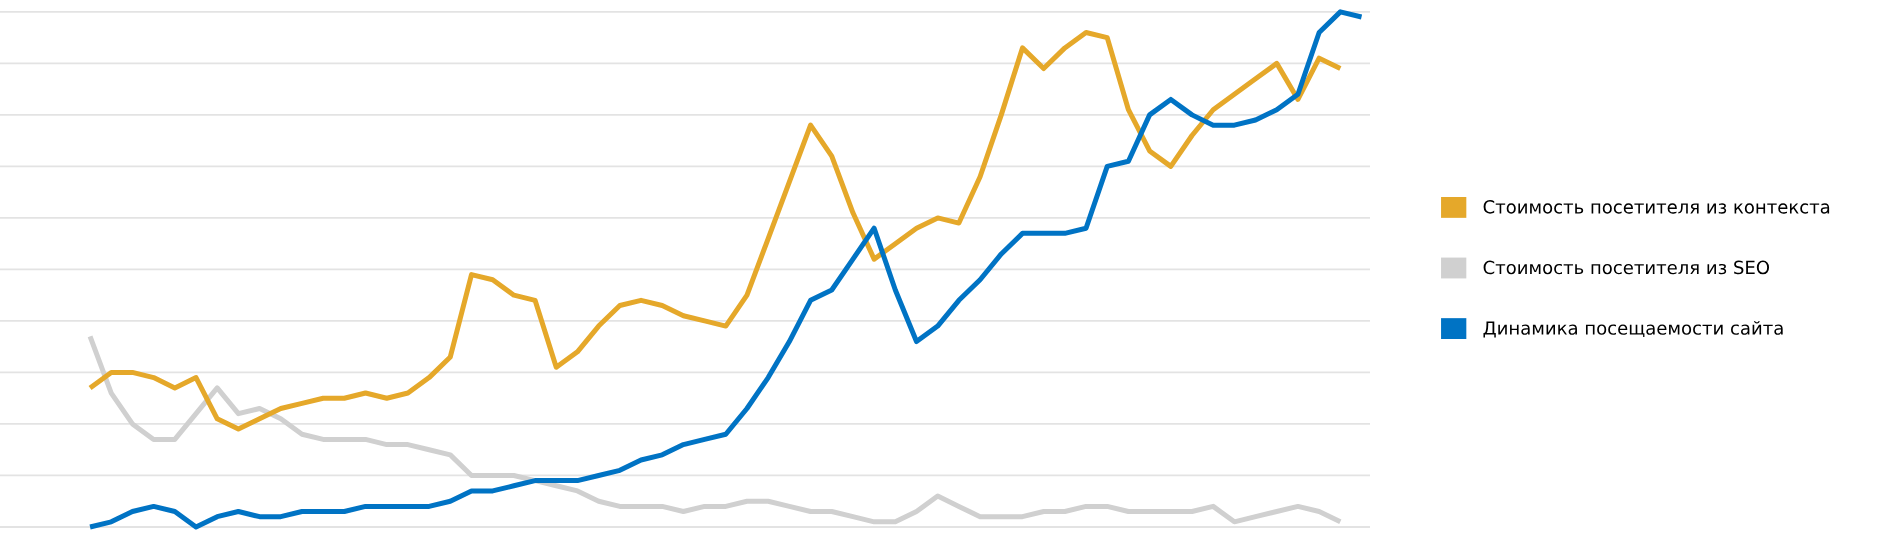  Describe the element at coordinates (1656, 207) in the screenshot. I see `legend-label: Стоимость посетителя из контекста` at that location.